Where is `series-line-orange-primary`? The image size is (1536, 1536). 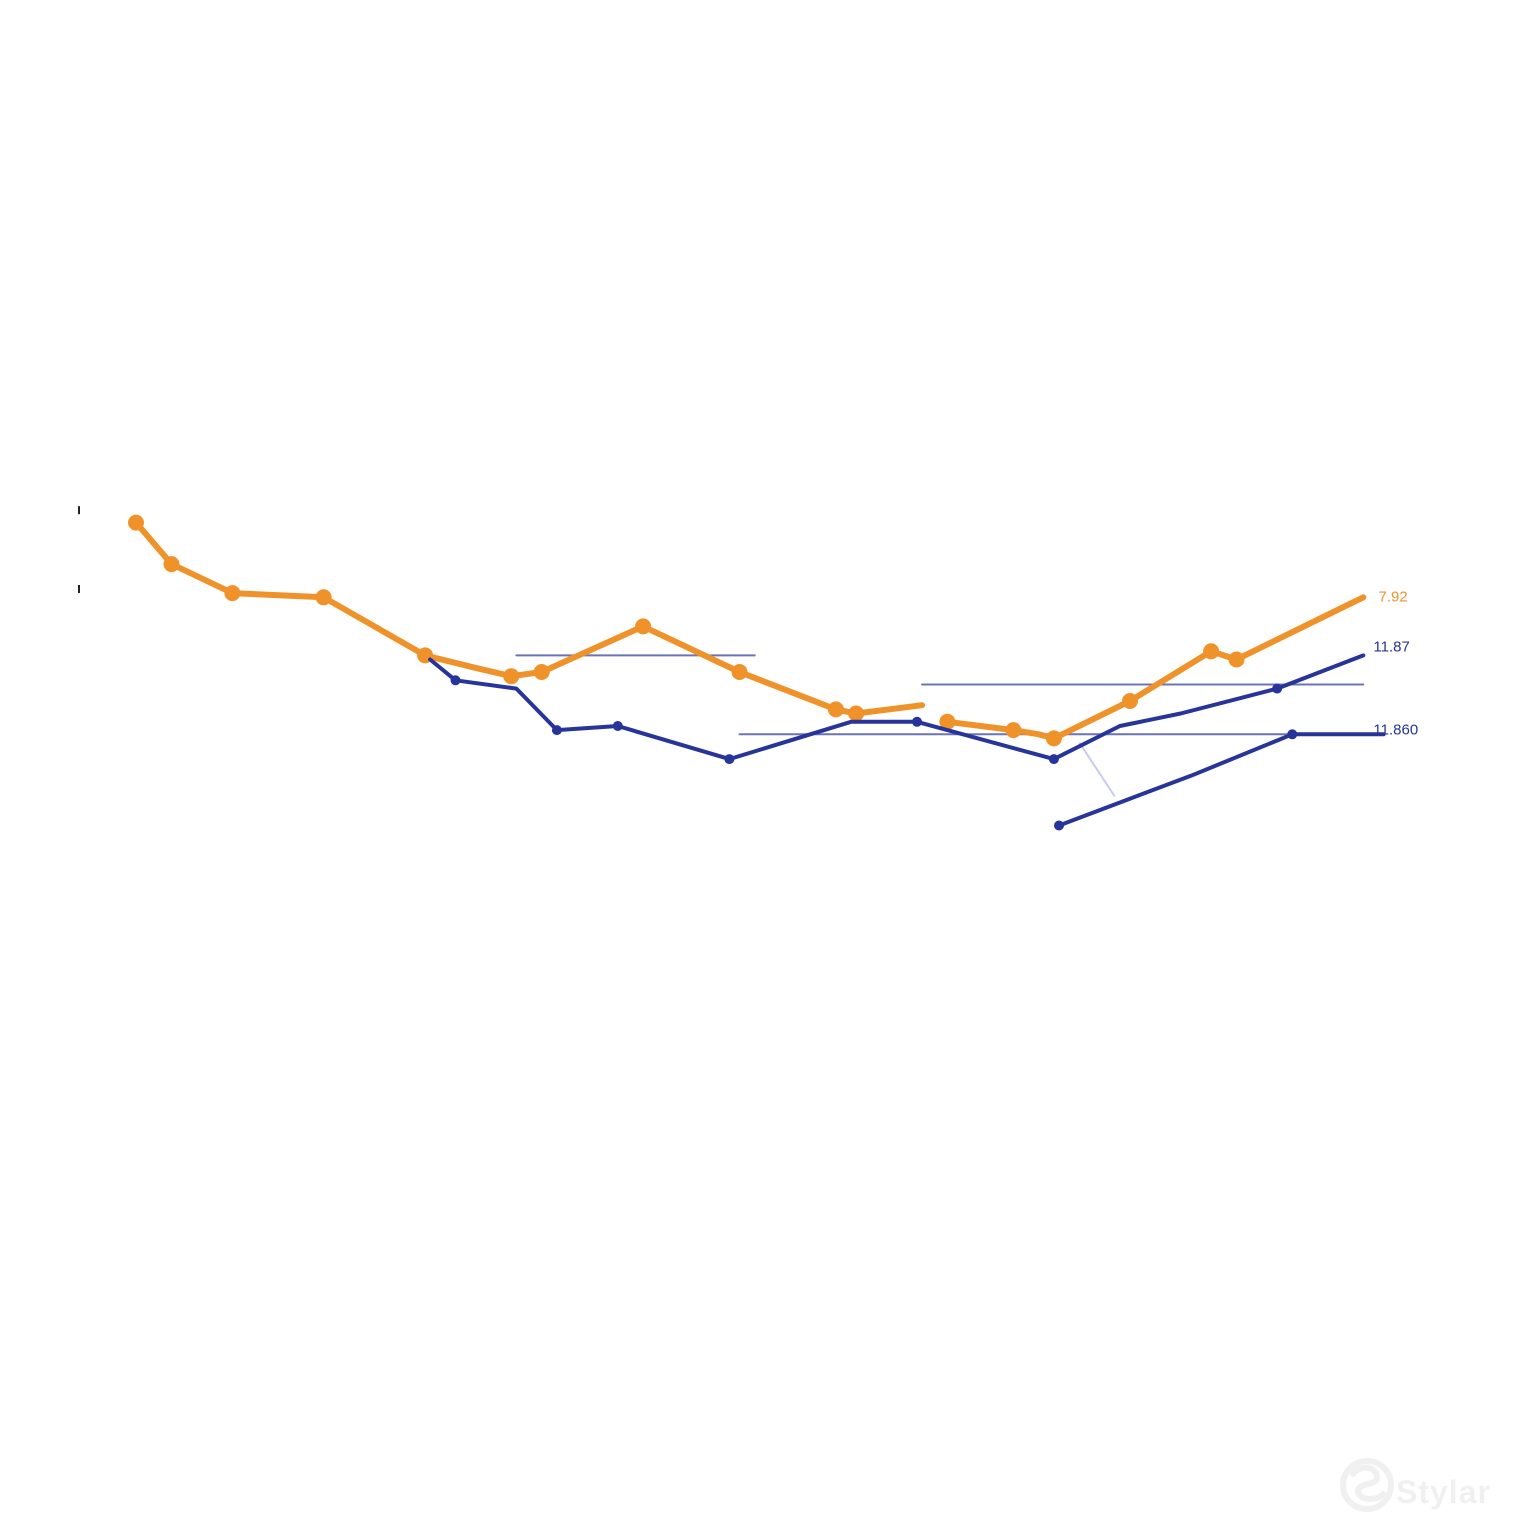 series-line-orange-primary is located at coordinates (529, 618).